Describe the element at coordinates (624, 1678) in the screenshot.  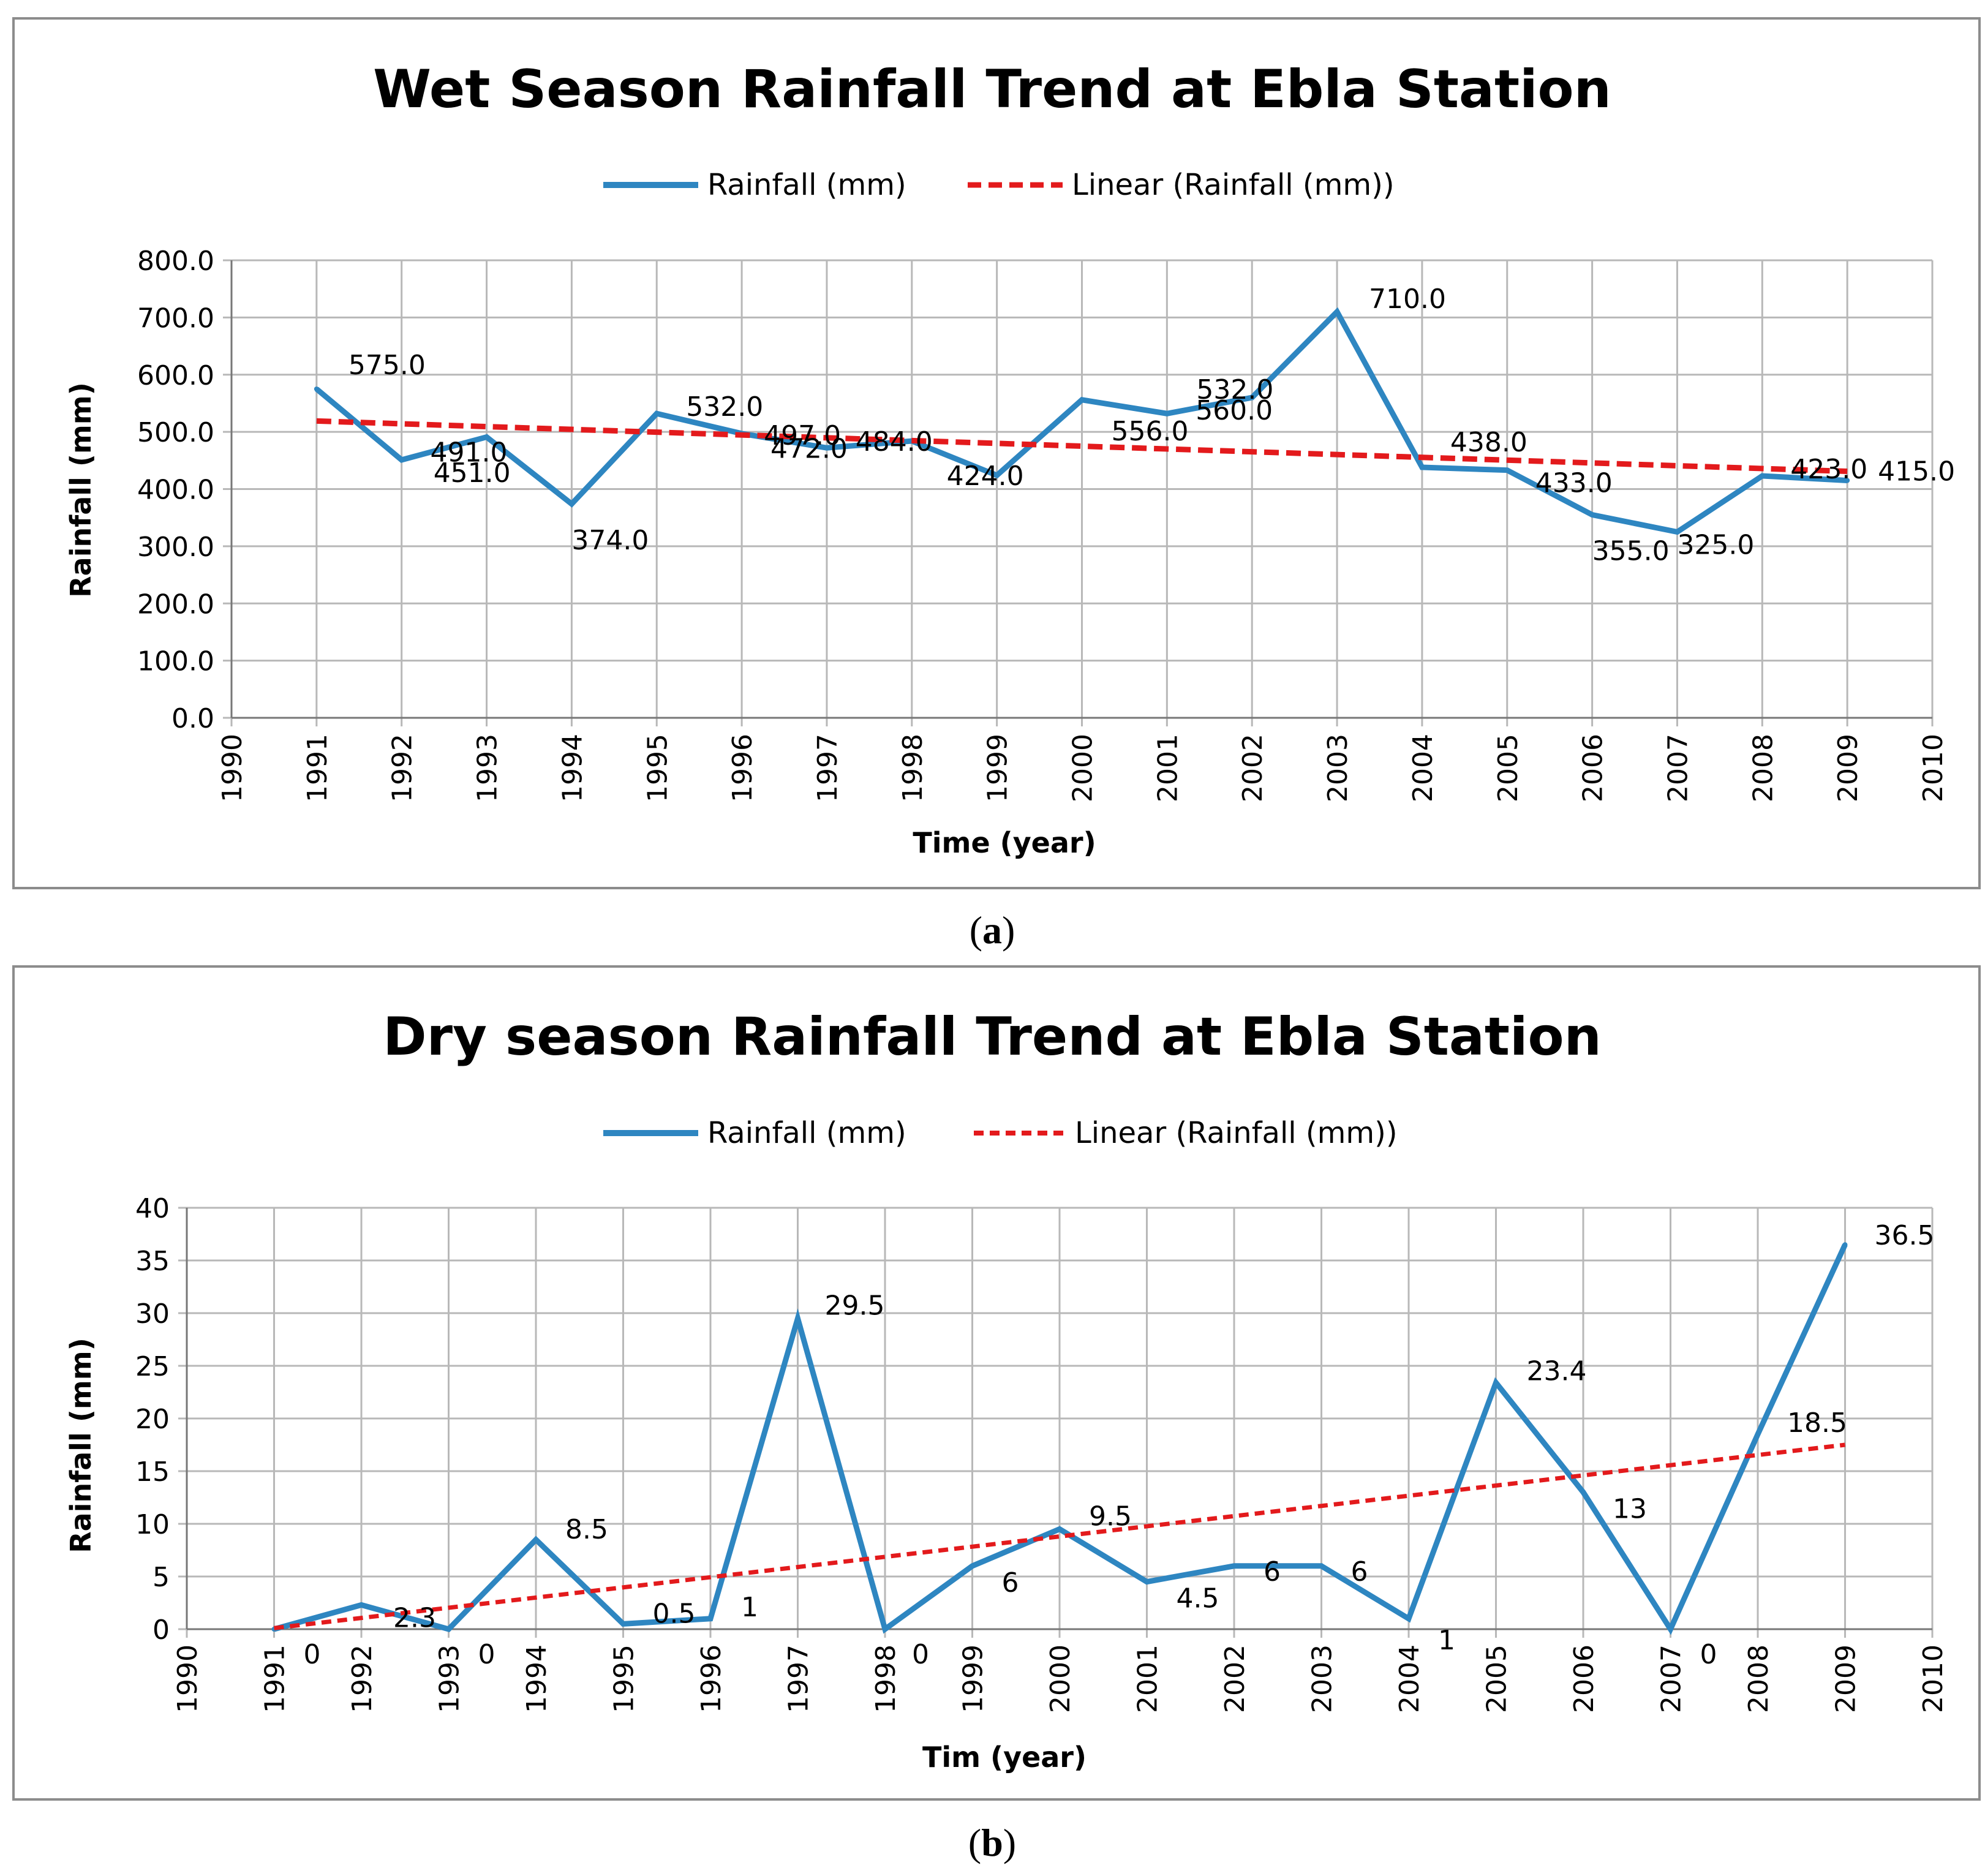
I see `chart-b-xtick-label: 1995` at that location.